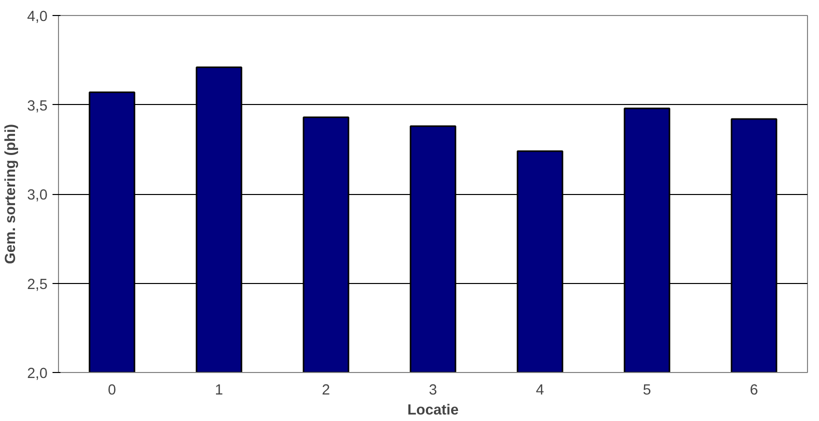 This screenshot has width=819, height=421. What do you see at coordinates (37, 374) in the screenshot?
I see `y-tick-label: 2,0` at bounding box center [37, 374].